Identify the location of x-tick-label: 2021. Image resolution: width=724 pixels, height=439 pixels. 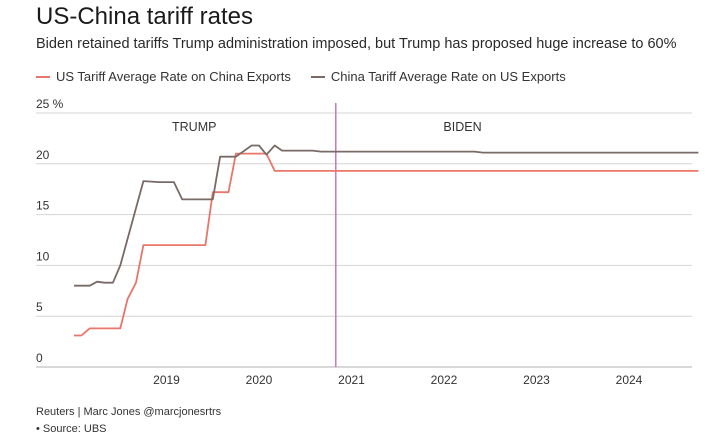
(351, 380).